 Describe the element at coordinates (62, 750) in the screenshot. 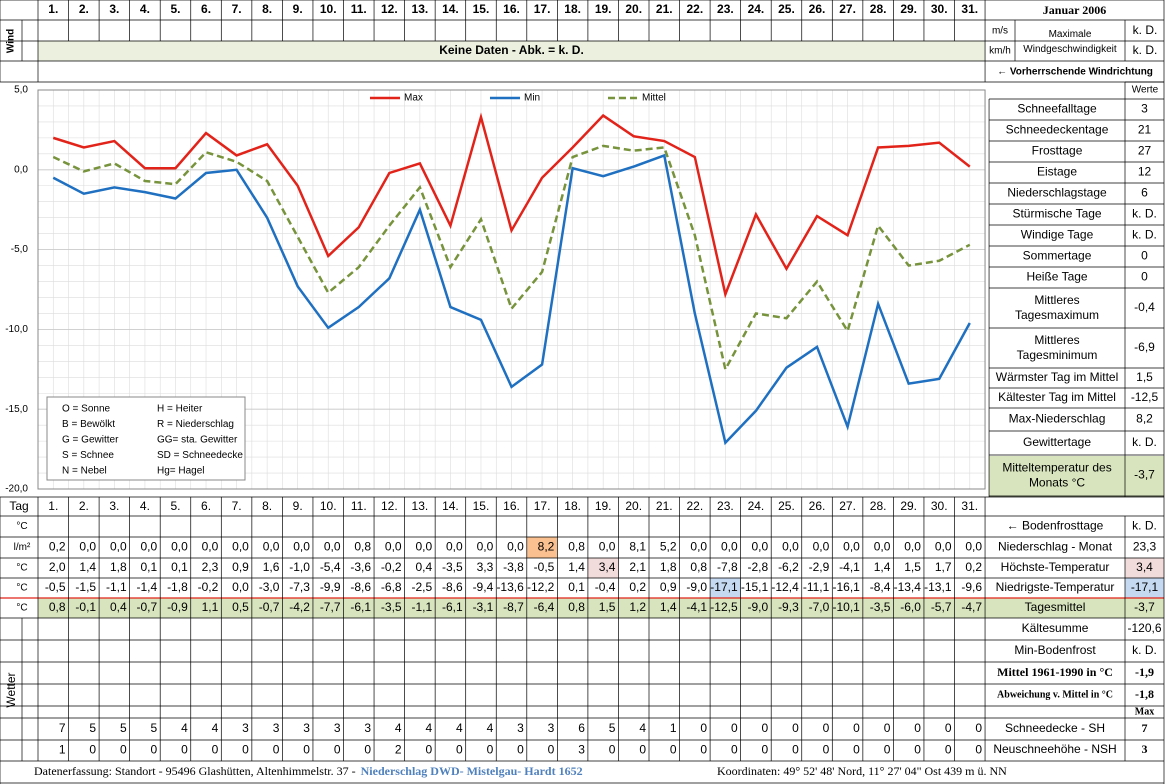

I see `nsh-cell: 1` at that location.